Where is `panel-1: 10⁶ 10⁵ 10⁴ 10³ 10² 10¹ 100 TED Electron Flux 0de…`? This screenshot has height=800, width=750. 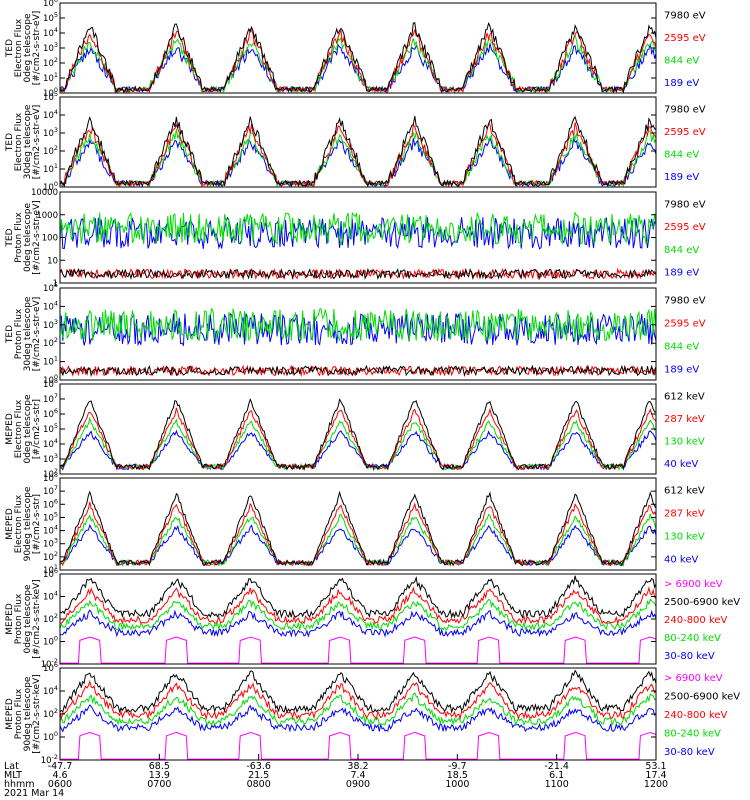 panel-1: 10⁶ 10⁵ 10⁴ 10³ 10² 10¹ 100 TED Electron Flux 0de… is located at coordinates (355, 49).